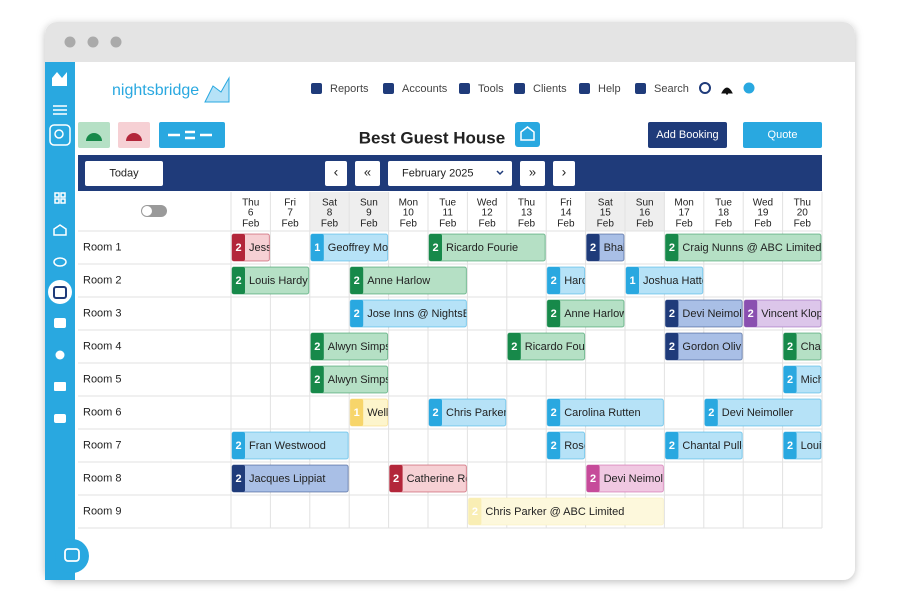 Image resolution: width=900 pixels, height=600 pixels. Describe the element at coordinates (576, 281) in the screenshot. I see `guest-name: Harc` at that location.